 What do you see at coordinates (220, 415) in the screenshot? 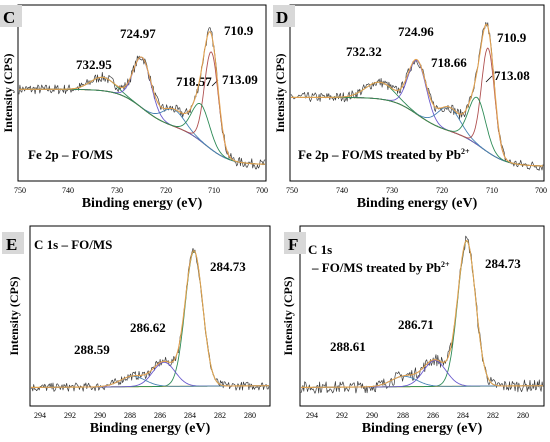
I see `panel-e-tick: 282` at bounding box center [220, 415].